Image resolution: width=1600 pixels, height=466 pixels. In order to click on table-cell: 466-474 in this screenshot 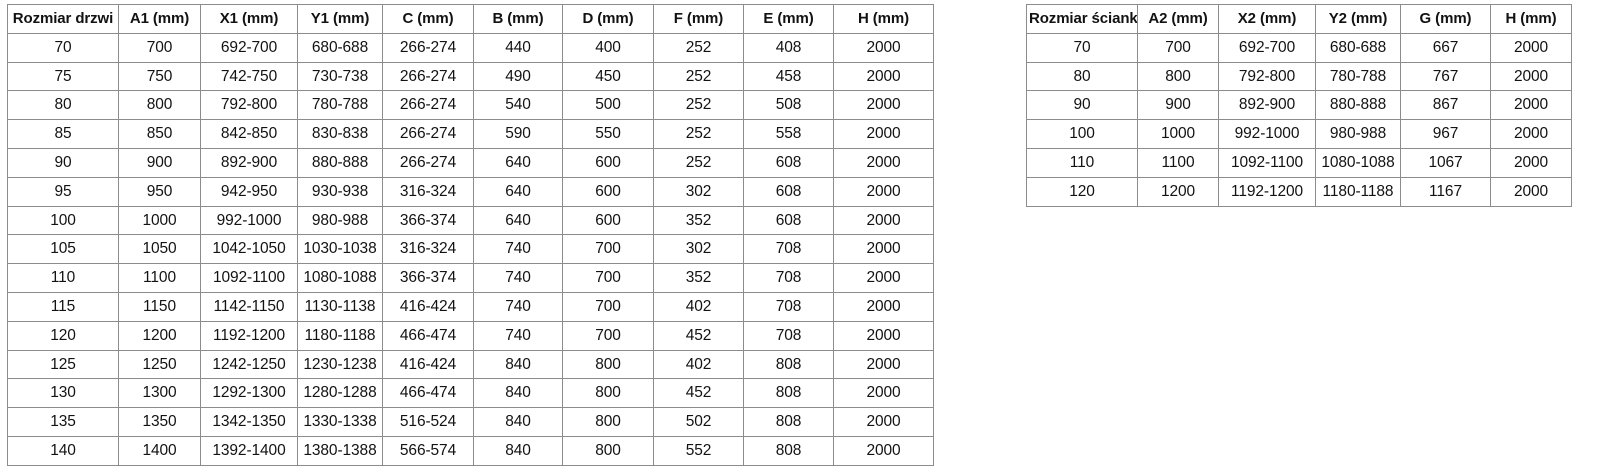, I will do `click(428, 393)`.